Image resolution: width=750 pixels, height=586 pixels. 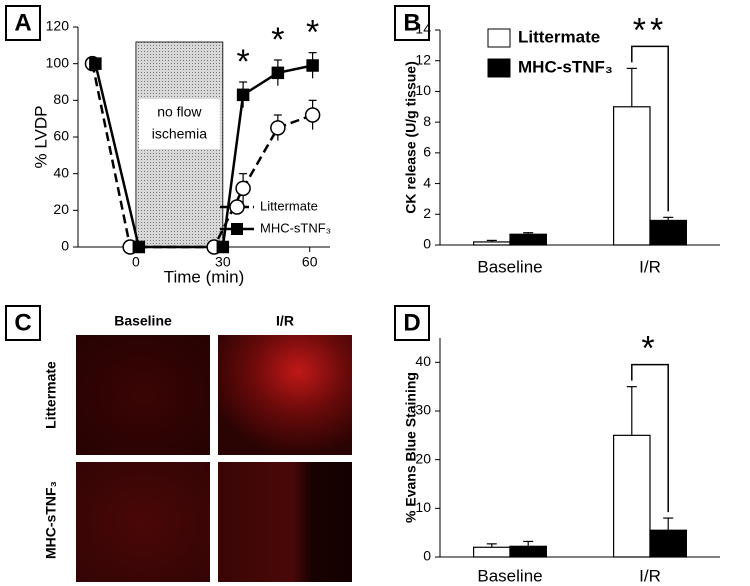 What do you see at coordinates (650, 30) in the screenshot?
I see `significance-mark: **` at bounding box center [650, 30].